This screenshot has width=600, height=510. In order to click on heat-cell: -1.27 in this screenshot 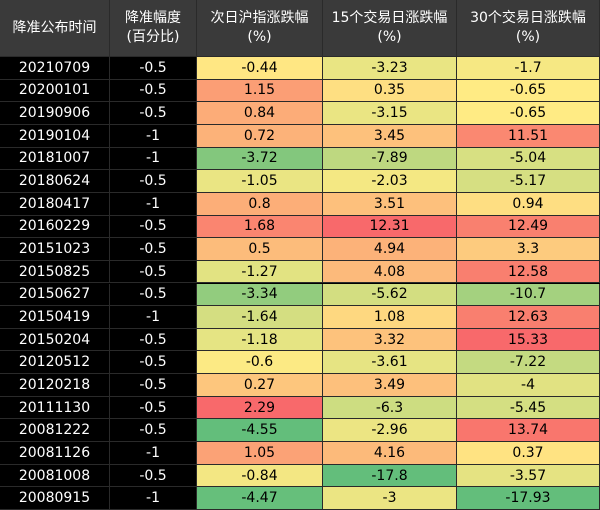, I will do `click(260, 272)`.